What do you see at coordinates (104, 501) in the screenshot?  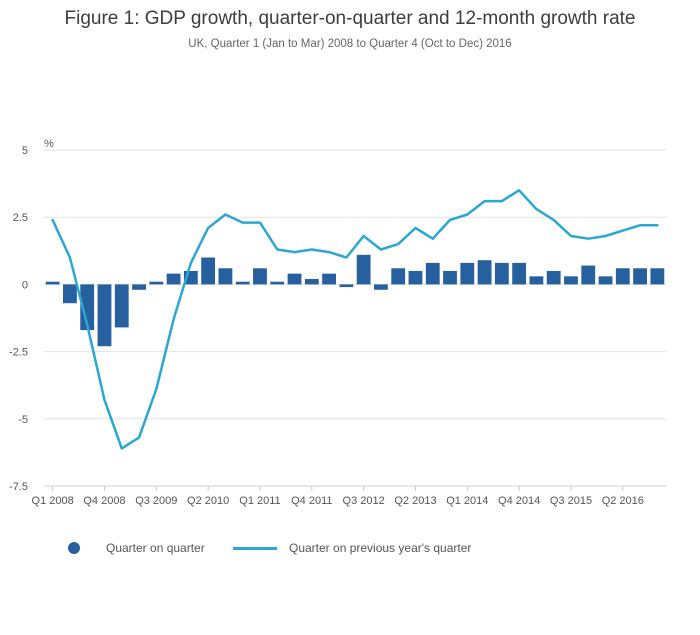 I see `x-tick-label: Q4 2008` at bounding box center [104, 501].